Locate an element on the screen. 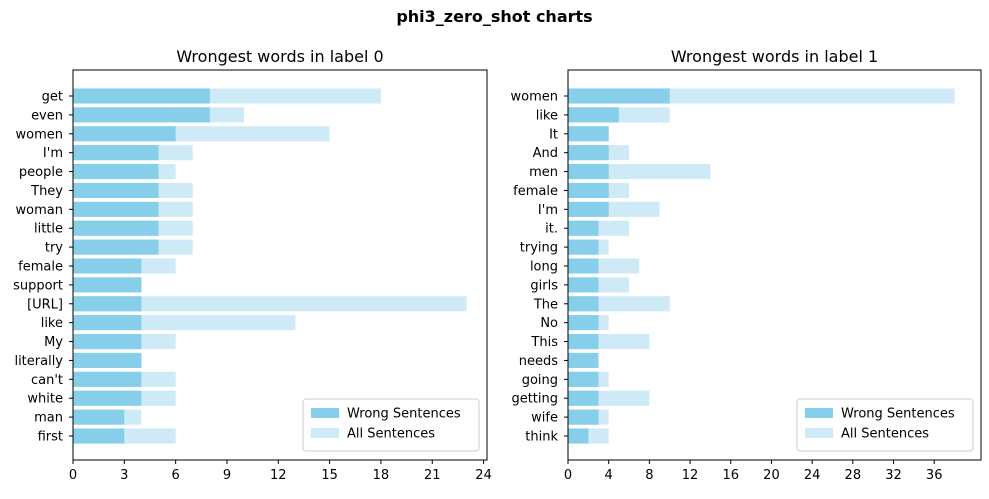 The height and width of the screenshot is (499, 989). x-tick-label: 9 is located at coordinates (227, 475).